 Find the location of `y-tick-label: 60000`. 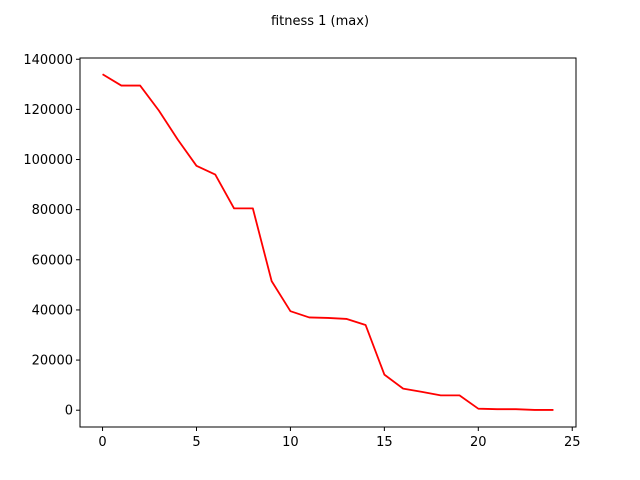

y-tick-label: 60000 is located at coordinates (52, 260).